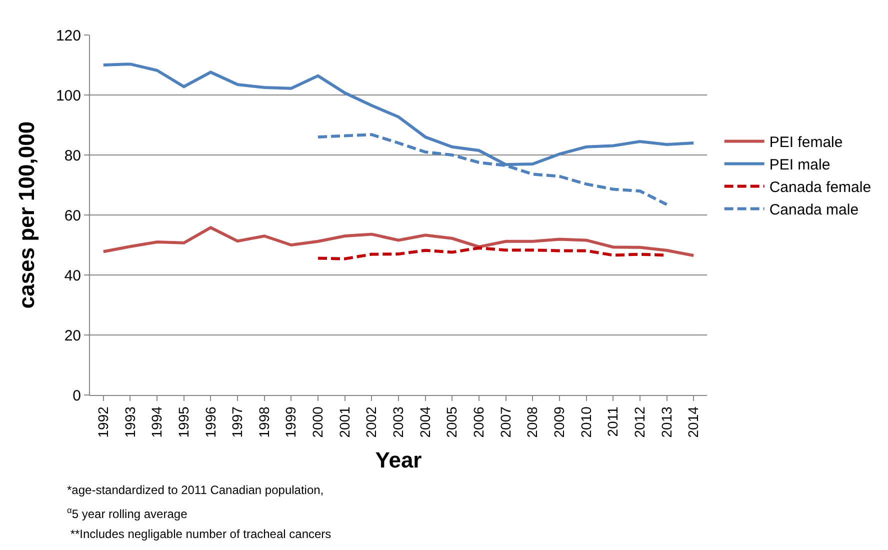  I want to click on text: *age-standardized to 2011 Canadian population,, so click(195, 490).